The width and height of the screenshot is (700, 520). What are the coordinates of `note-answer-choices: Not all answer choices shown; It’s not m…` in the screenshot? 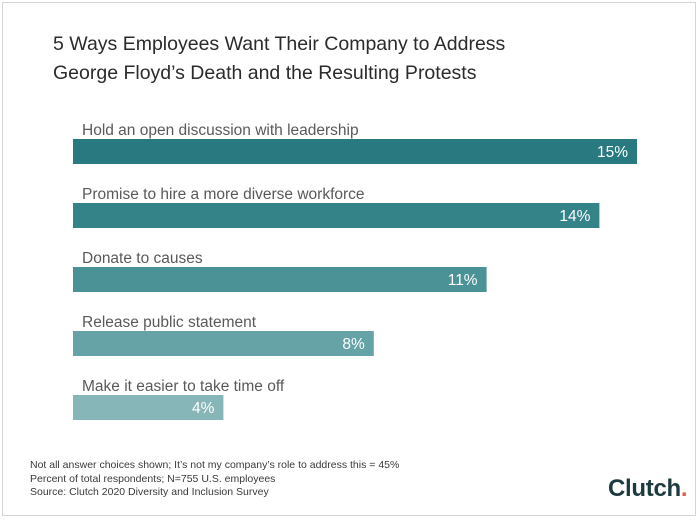 It's located at (215, 465).